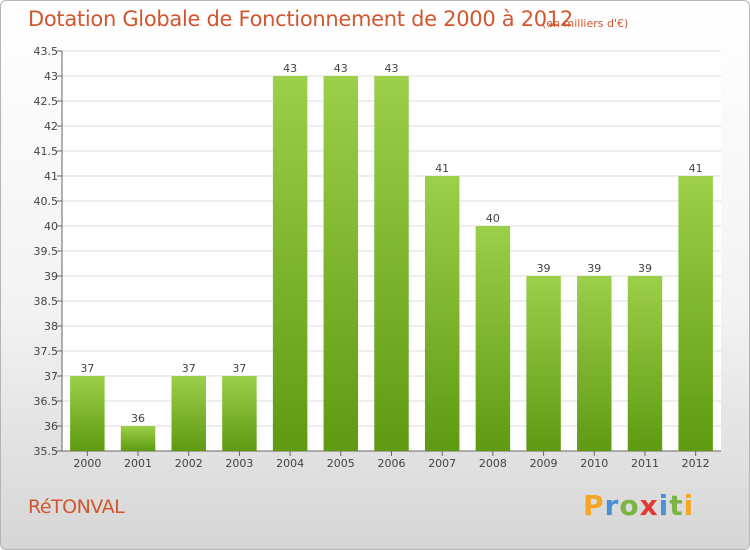 This screenshot has height=550, width=750. I want to click on data-label: 36, so click(138, 418).